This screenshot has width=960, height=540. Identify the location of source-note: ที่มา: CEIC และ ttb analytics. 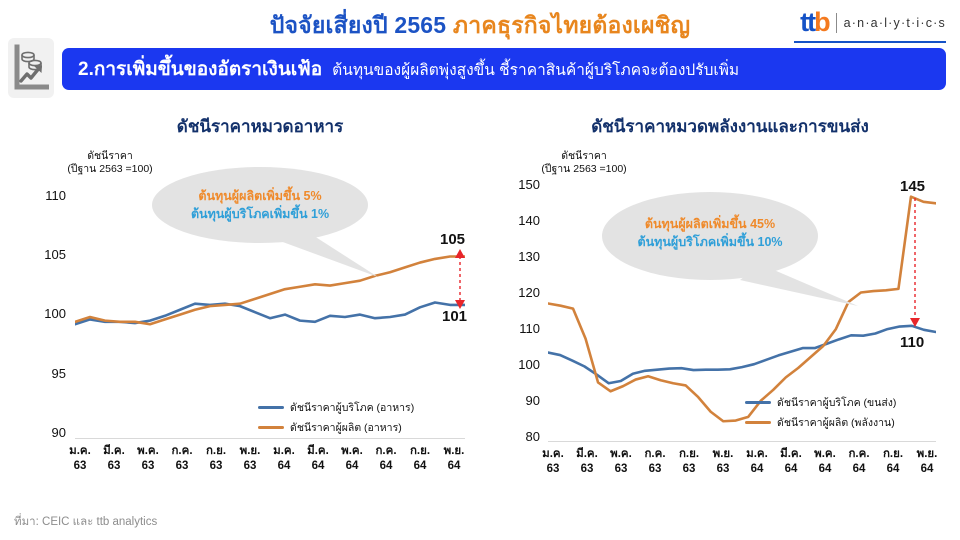
(86, 522).